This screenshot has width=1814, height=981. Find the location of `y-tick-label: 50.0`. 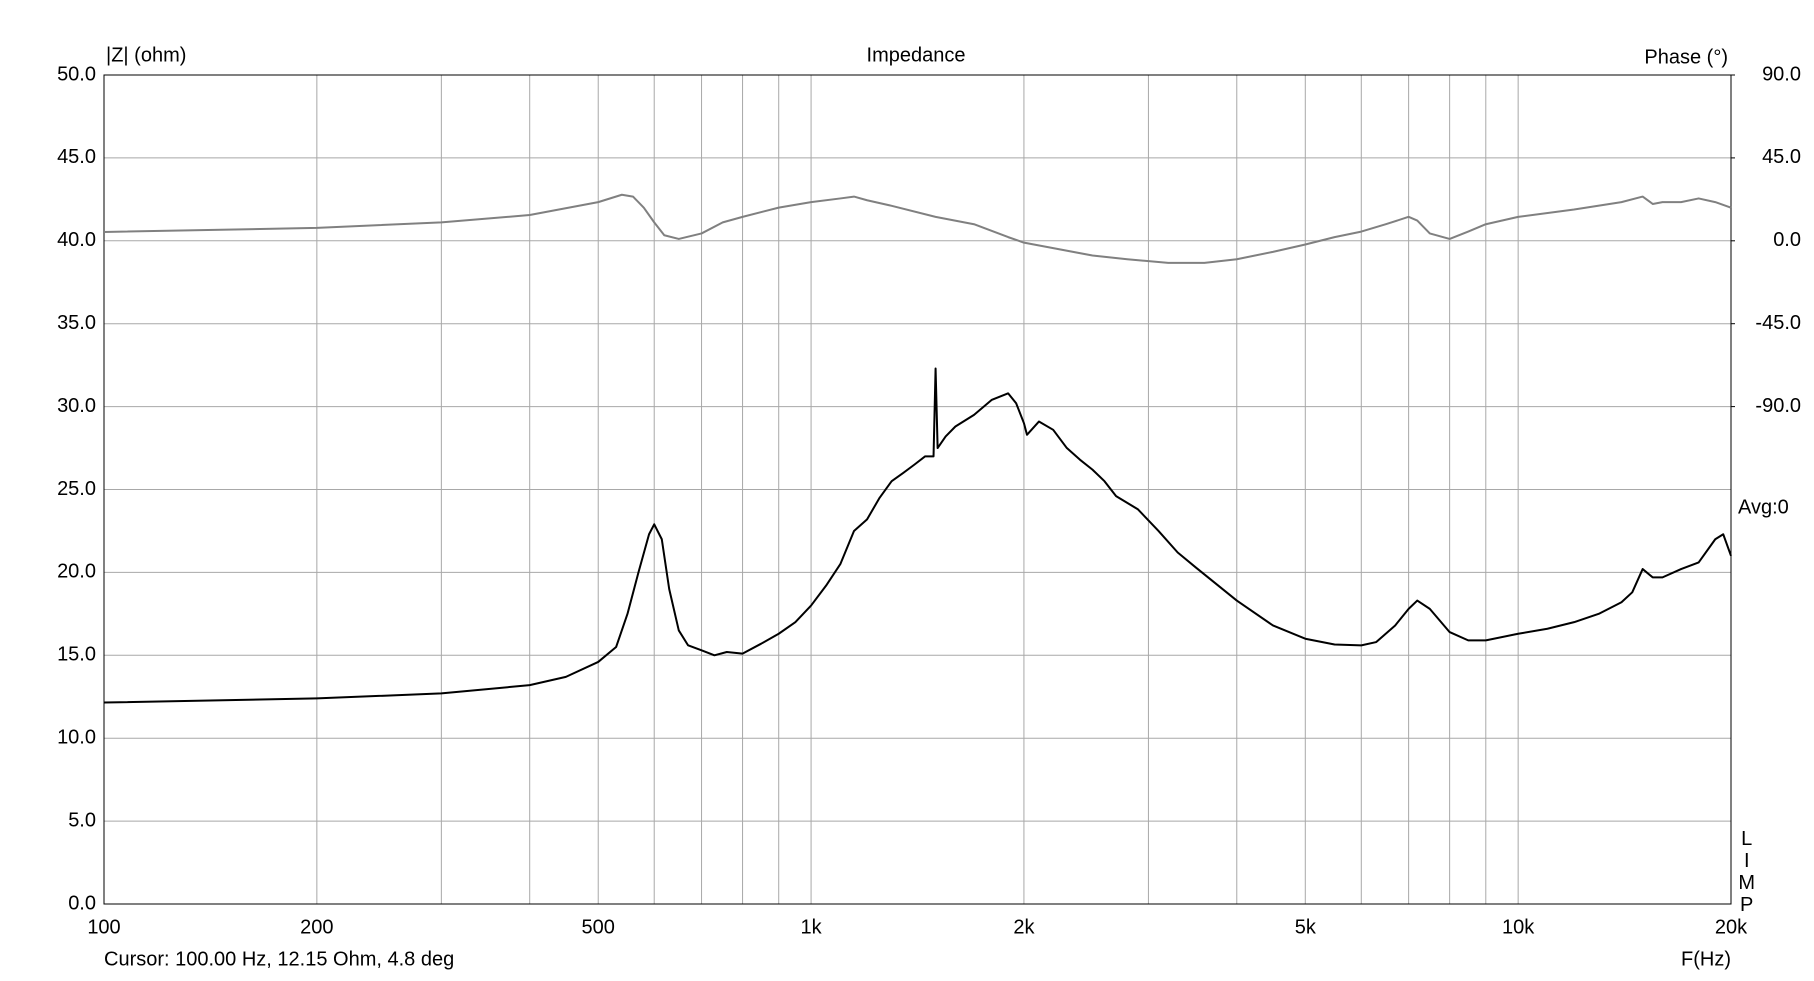

y-tick-label: 50.0 is located at coordinates (76, 74).